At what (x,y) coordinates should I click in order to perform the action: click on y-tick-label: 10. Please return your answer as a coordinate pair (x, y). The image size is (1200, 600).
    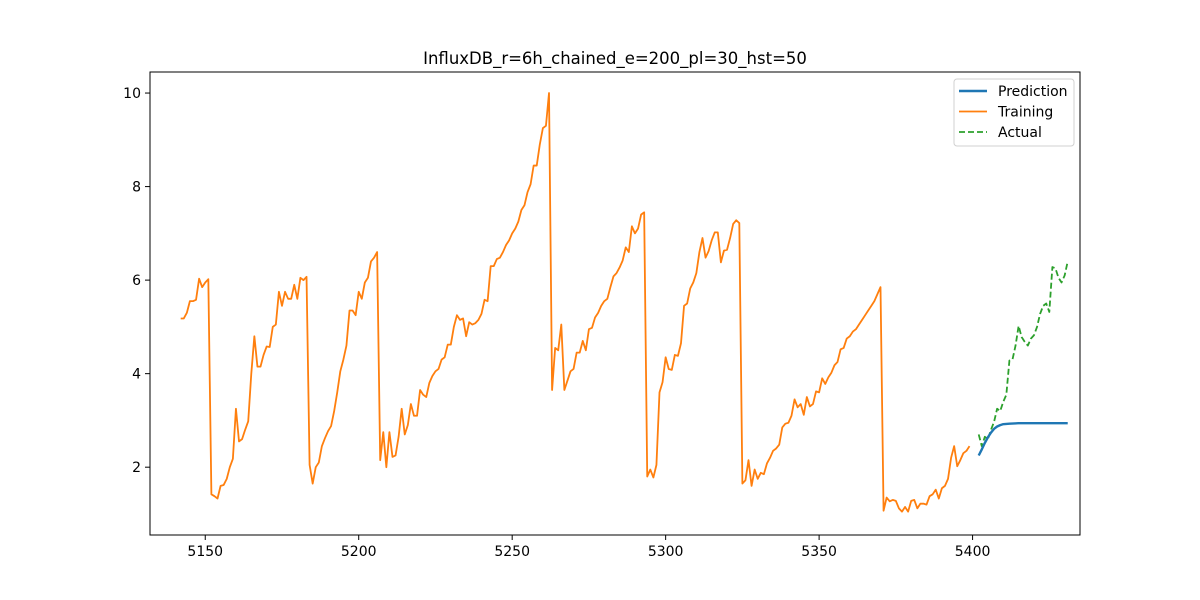
    Looking at the image, I should click on (132, 94).